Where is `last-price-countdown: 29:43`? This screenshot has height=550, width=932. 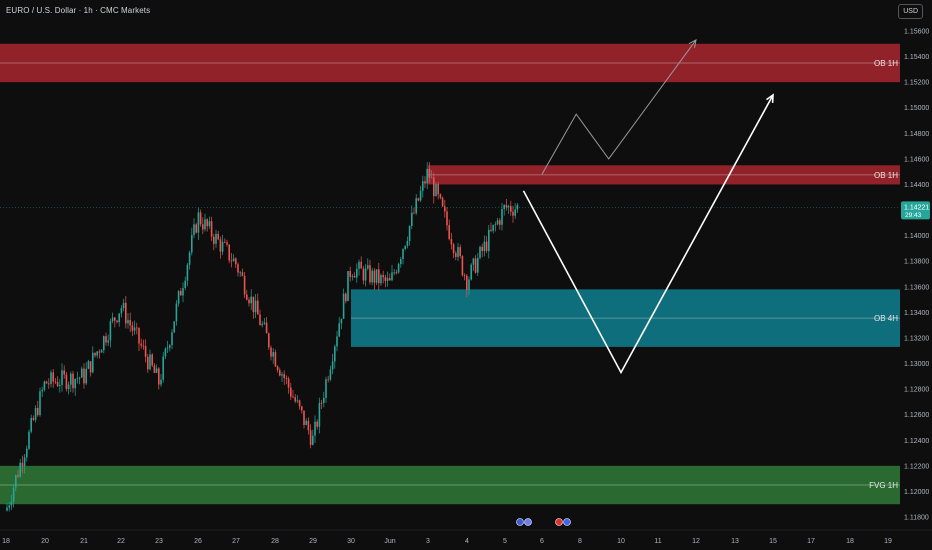 last-price-countdown: 29:43 is located at coordinates (913, 215).